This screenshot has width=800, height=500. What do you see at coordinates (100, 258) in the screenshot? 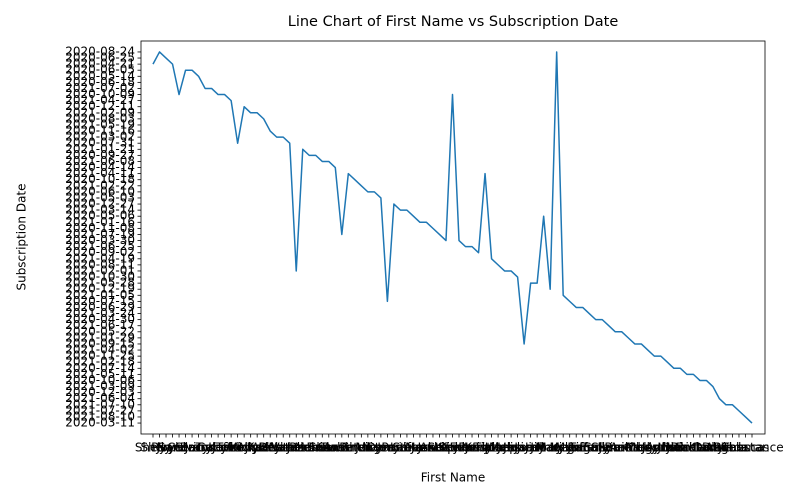
I see `y-tick-label: 2021-04-19` at bounding box center [100, 258].